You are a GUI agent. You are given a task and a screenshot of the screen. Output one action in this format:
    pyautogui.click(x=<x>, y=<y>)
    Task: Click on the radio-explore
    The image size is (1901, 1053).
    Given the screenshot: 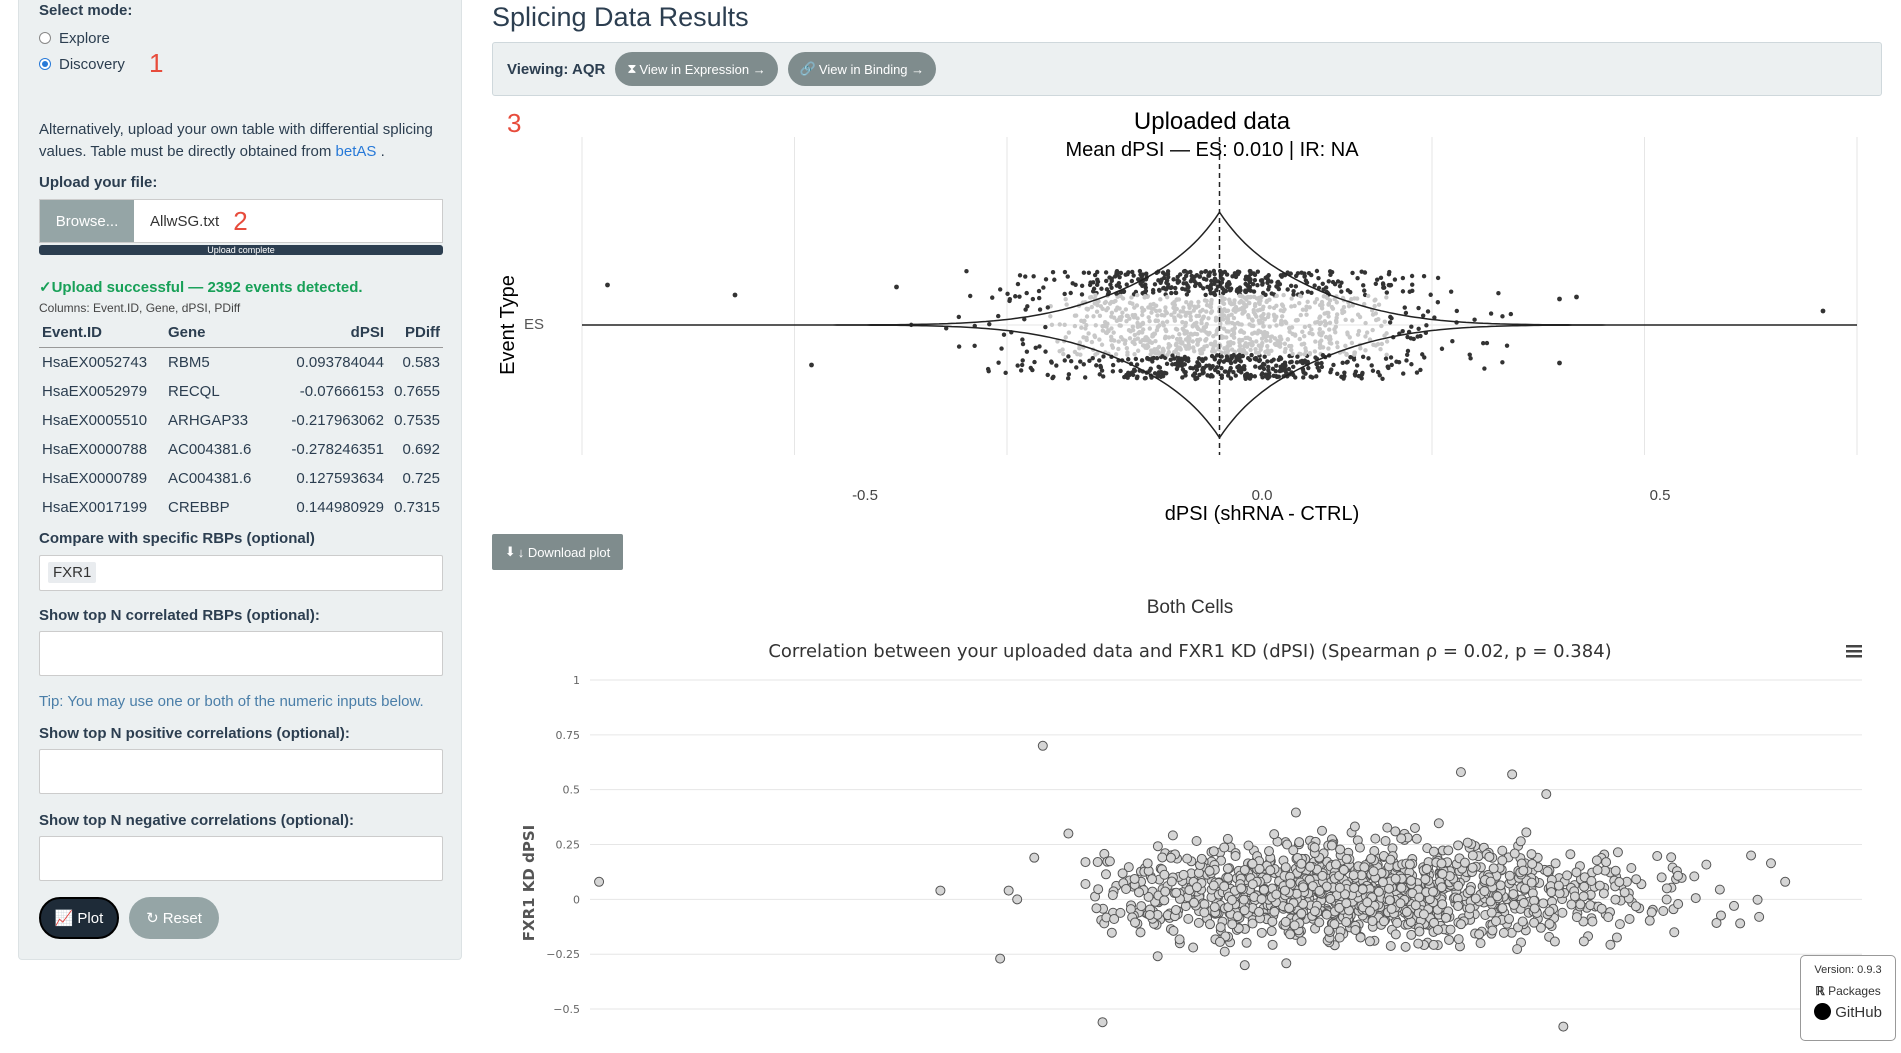 What is the action you would take?
    pyautogui.click(x=45, y=38)
    